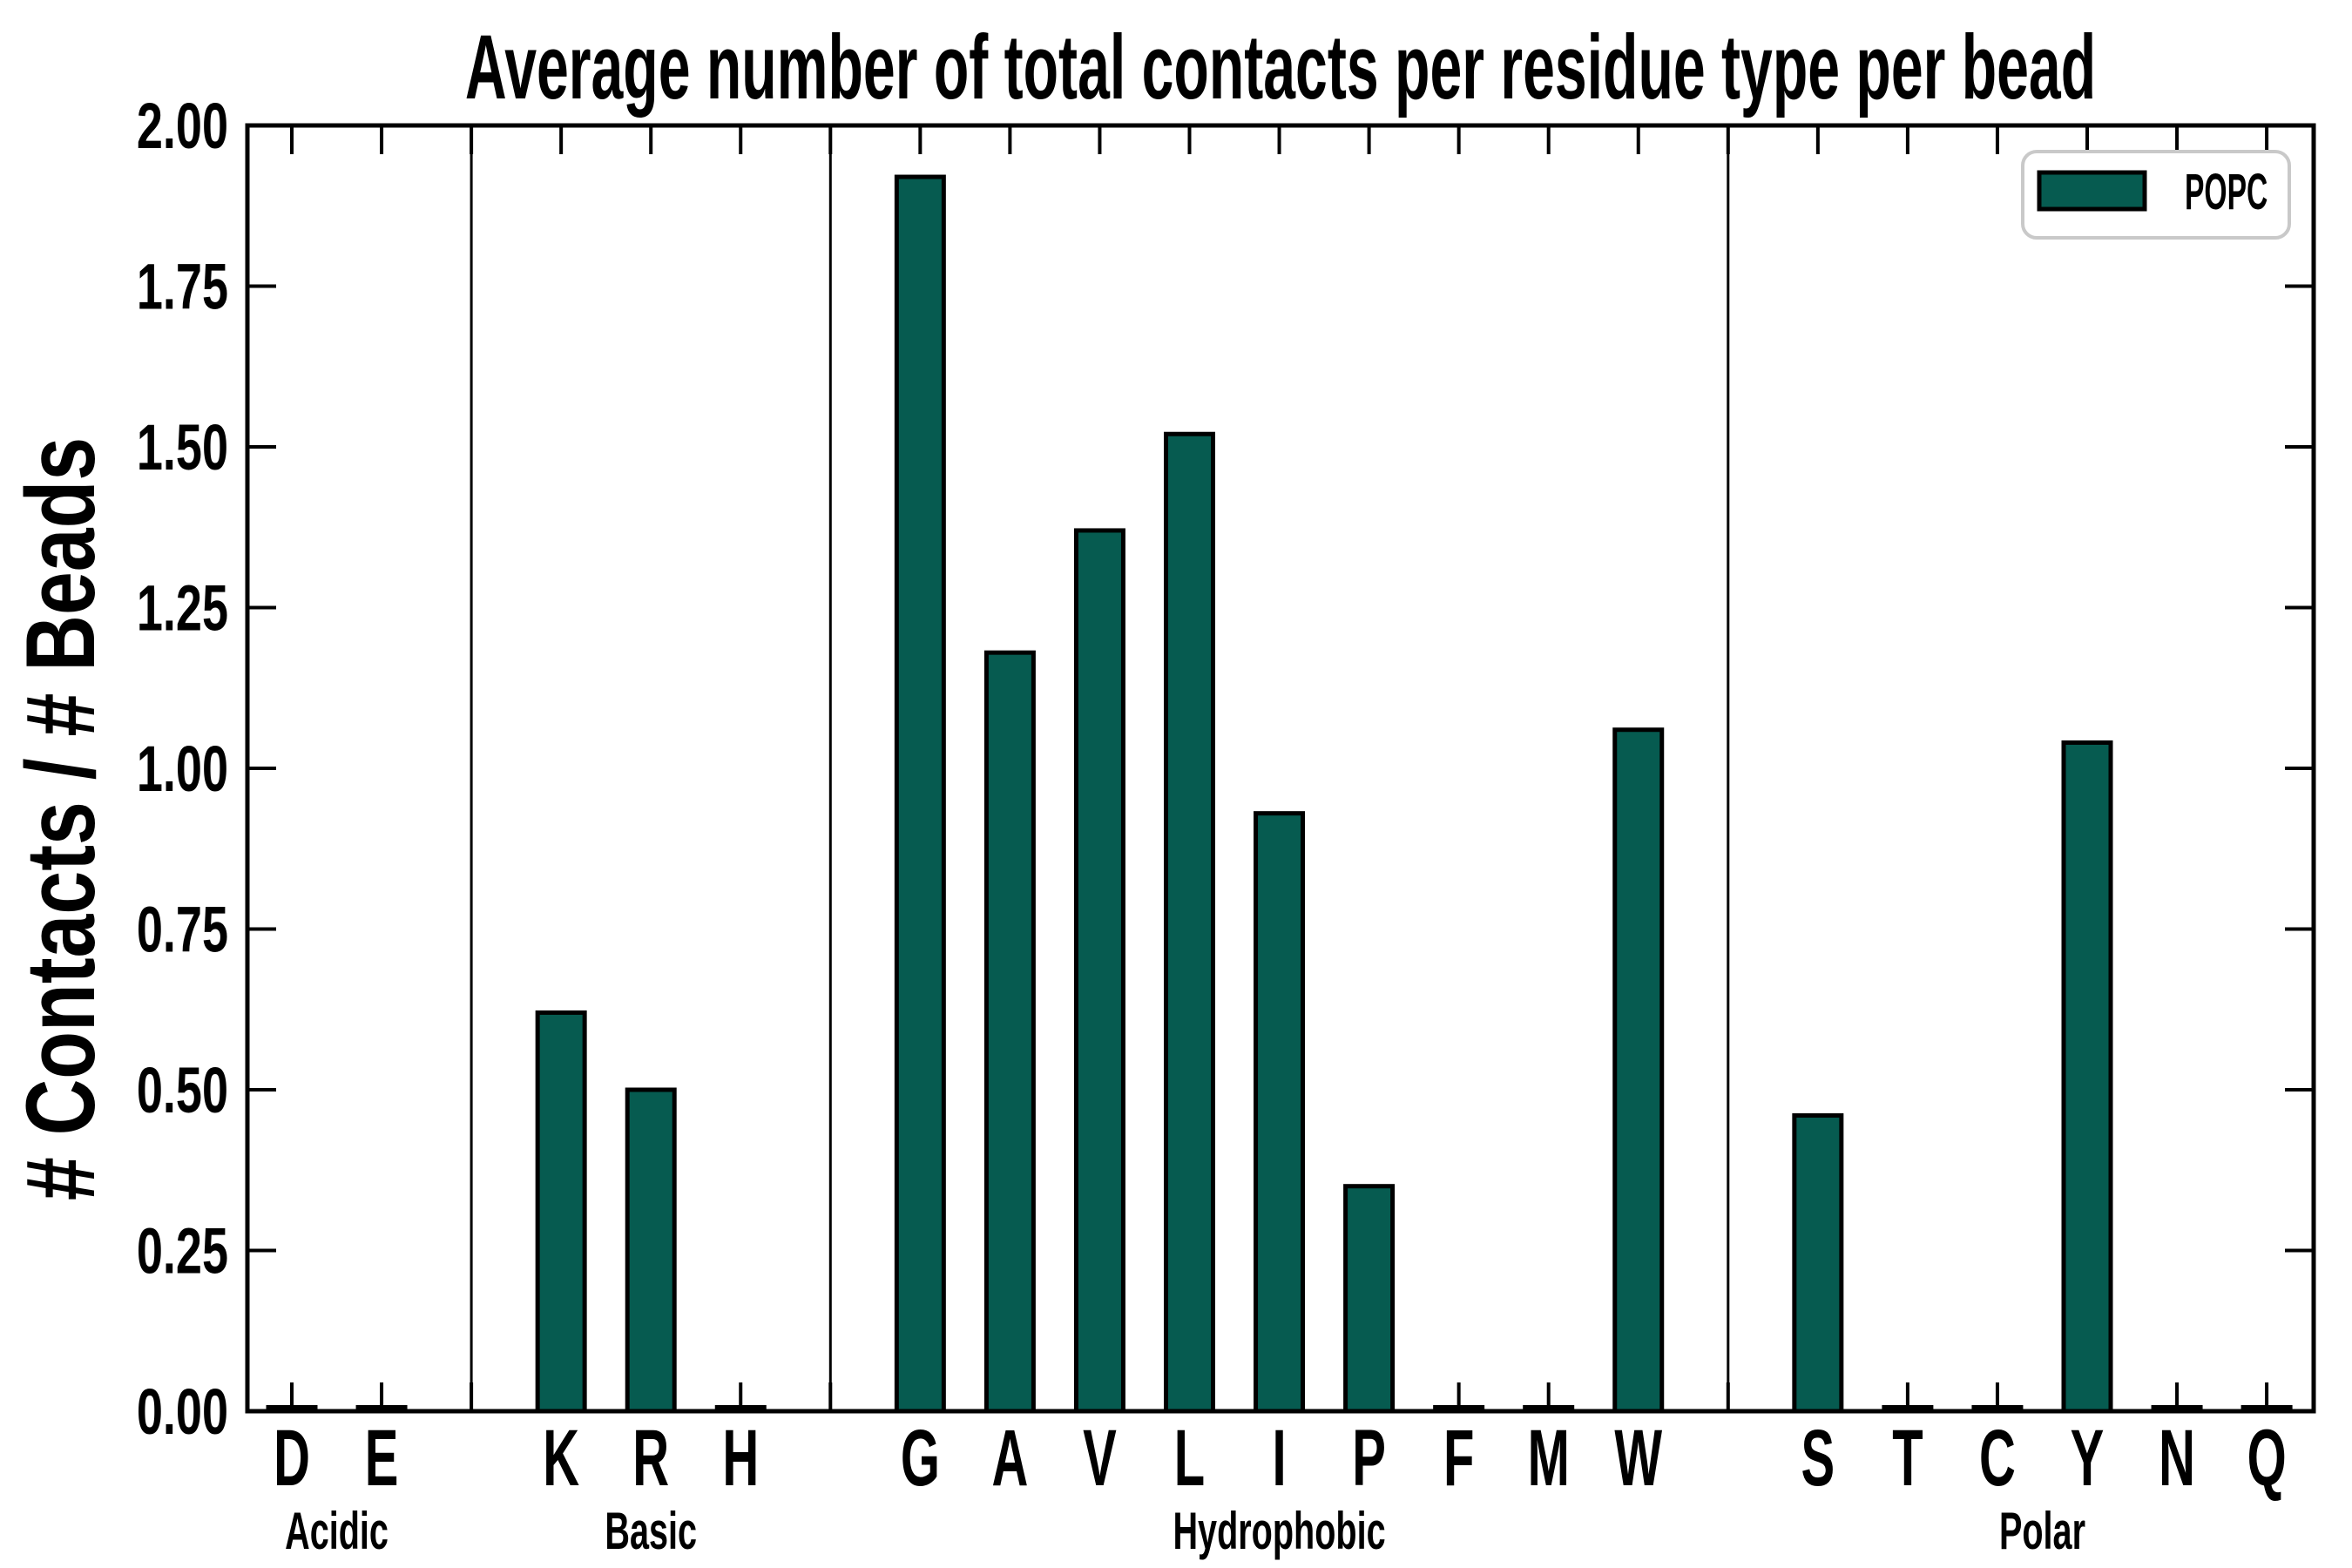 The image size is (2352, 1568). Describe the element at coordinates (920, 794) in the screenshot. I see `bar-G` at that location.